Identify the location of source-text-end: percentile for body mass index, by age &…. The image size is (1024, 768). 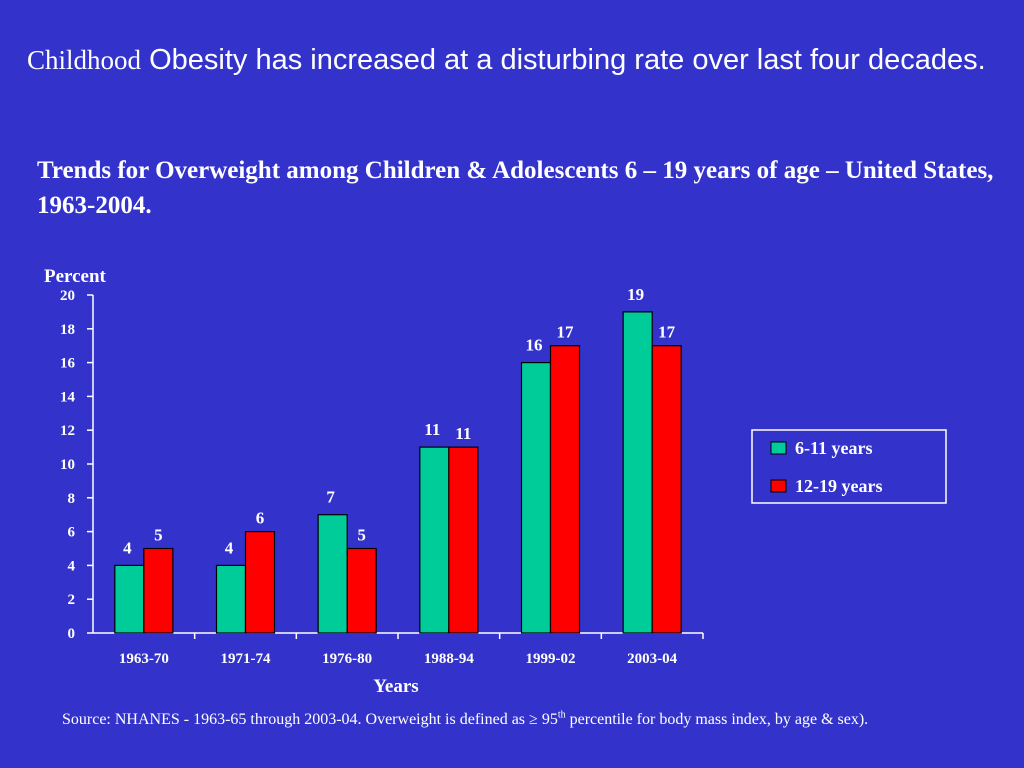
(717, 719).